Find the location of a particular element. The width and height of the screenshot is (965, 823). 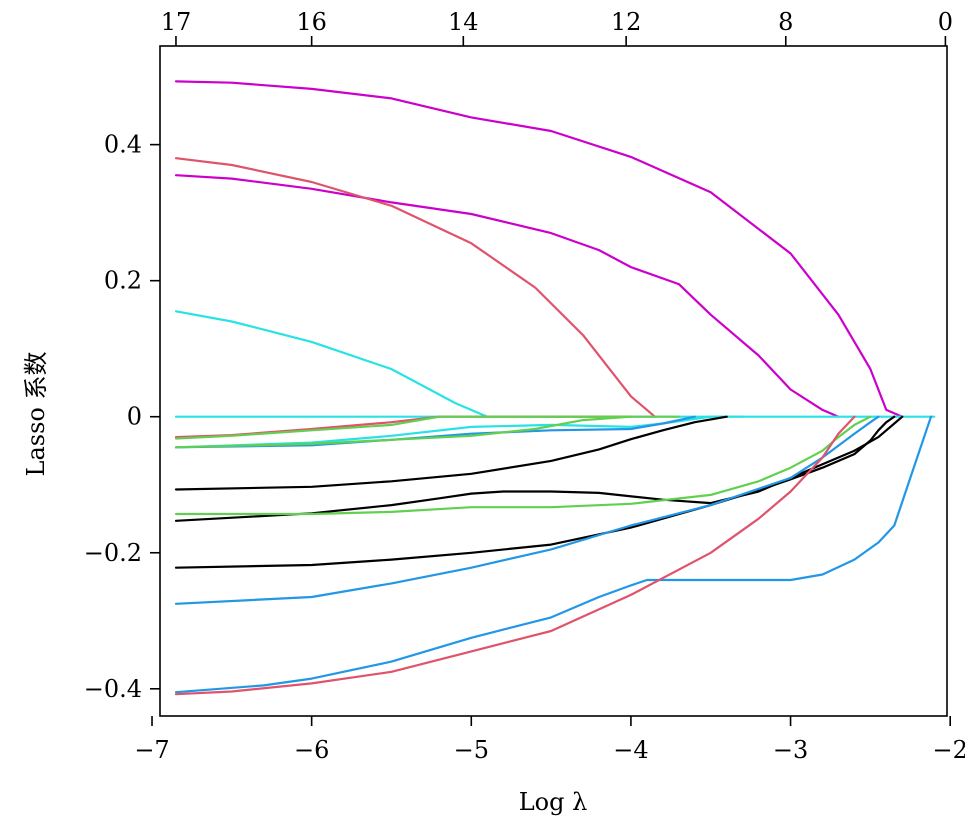

y-tick-label: 0 is located at coordinates (134, 417).